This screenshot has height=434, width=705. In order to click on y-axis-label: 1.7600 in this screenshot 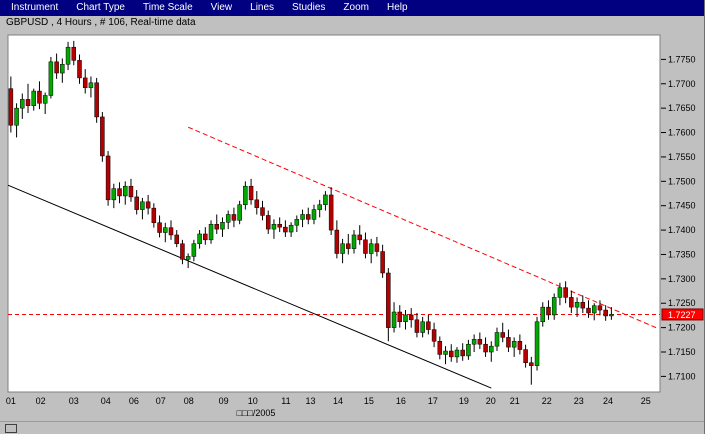, I will do `click(682, 133)`.